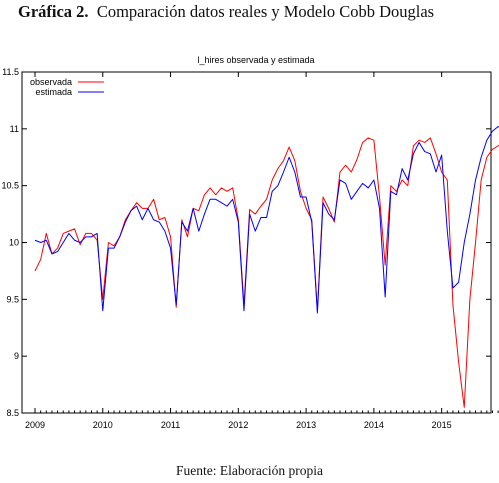  What do you see at coordinates (16, 356) in the screenshot?
I see `y-tick-label: 9` at bounding box center [16, 356].